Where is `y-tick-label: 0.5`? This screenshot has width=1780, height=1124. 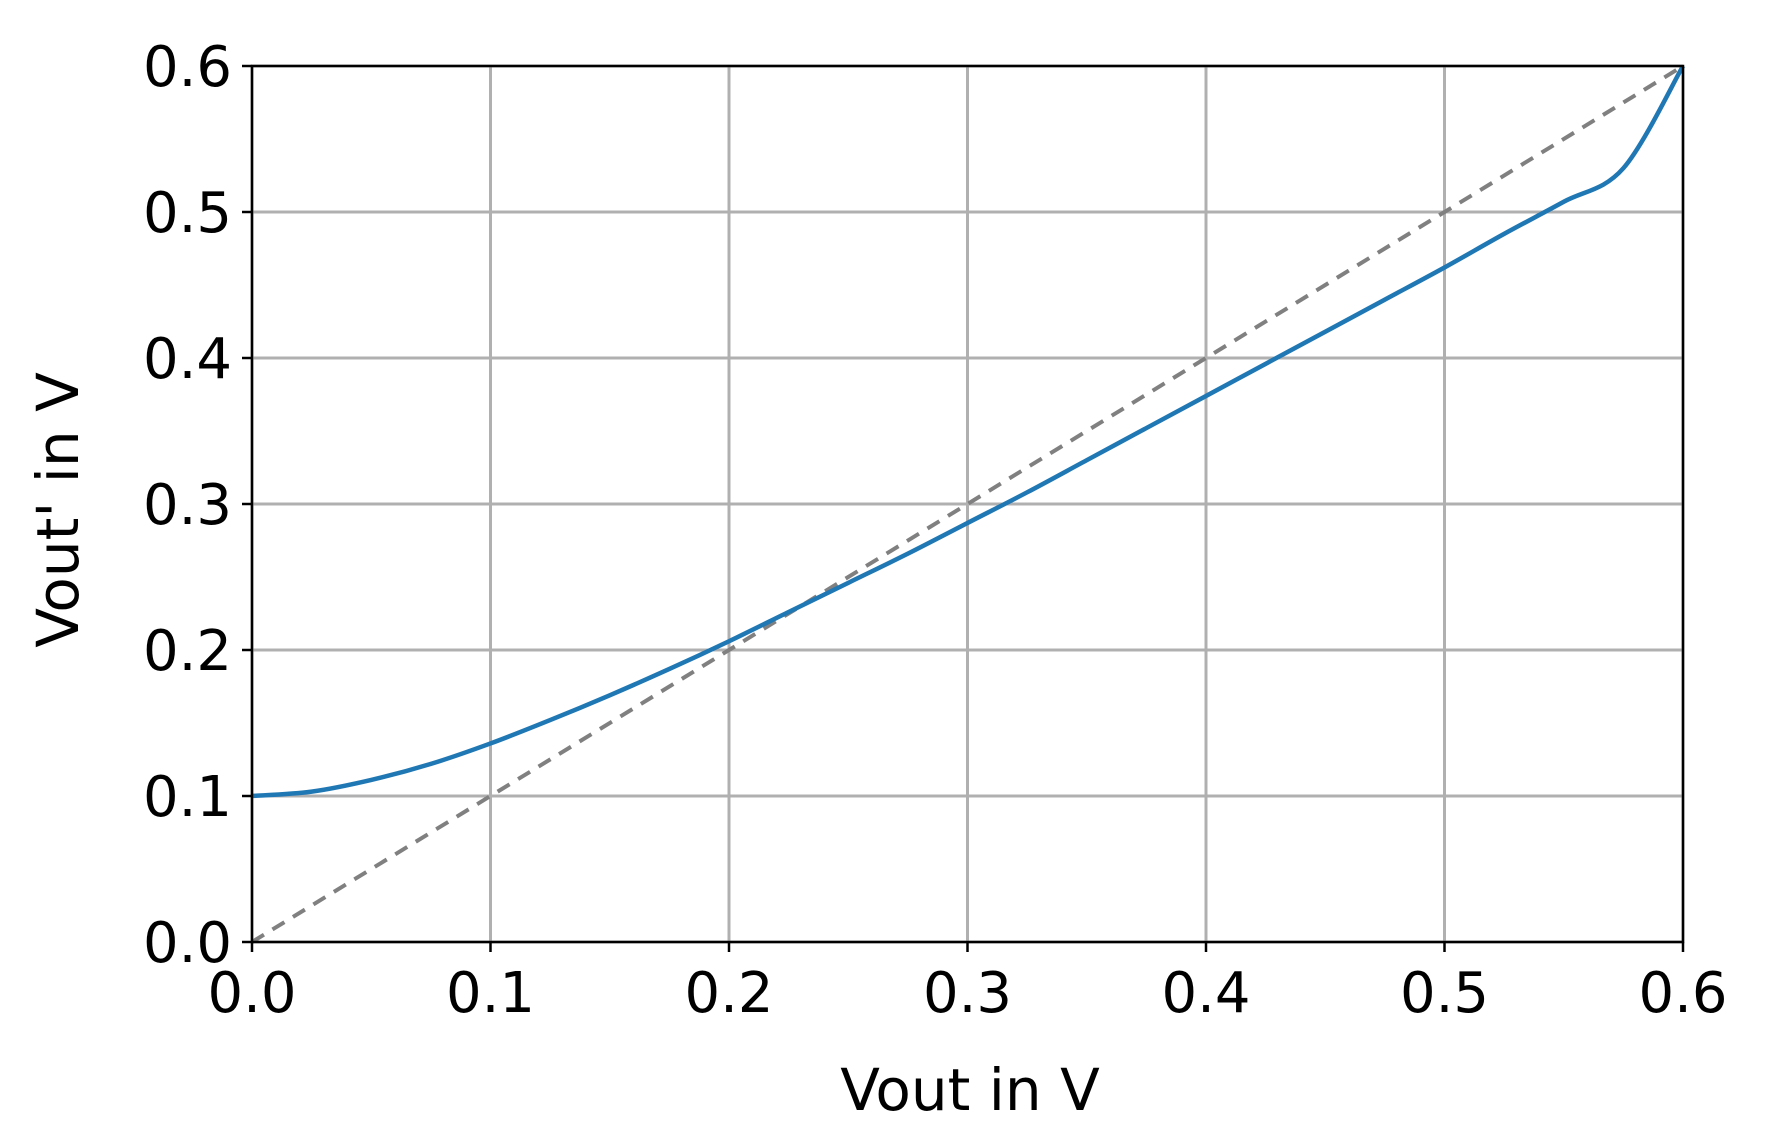 y-tick-label: 0.5 is located at coordinates (187, 213).